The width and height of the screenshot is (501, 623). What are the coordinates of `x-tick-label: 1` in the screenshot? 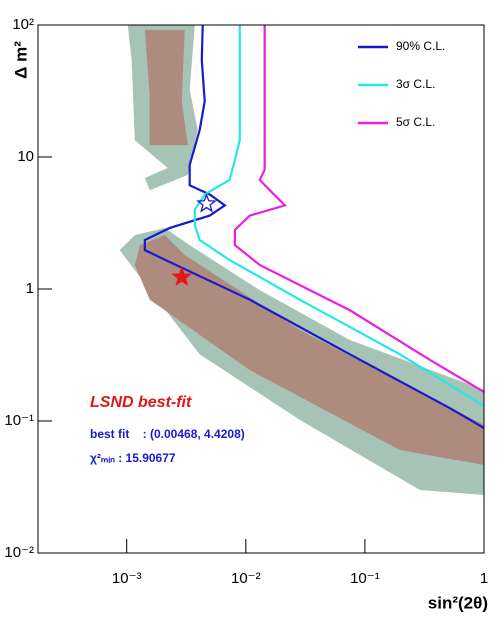 It's located at (484, 578).